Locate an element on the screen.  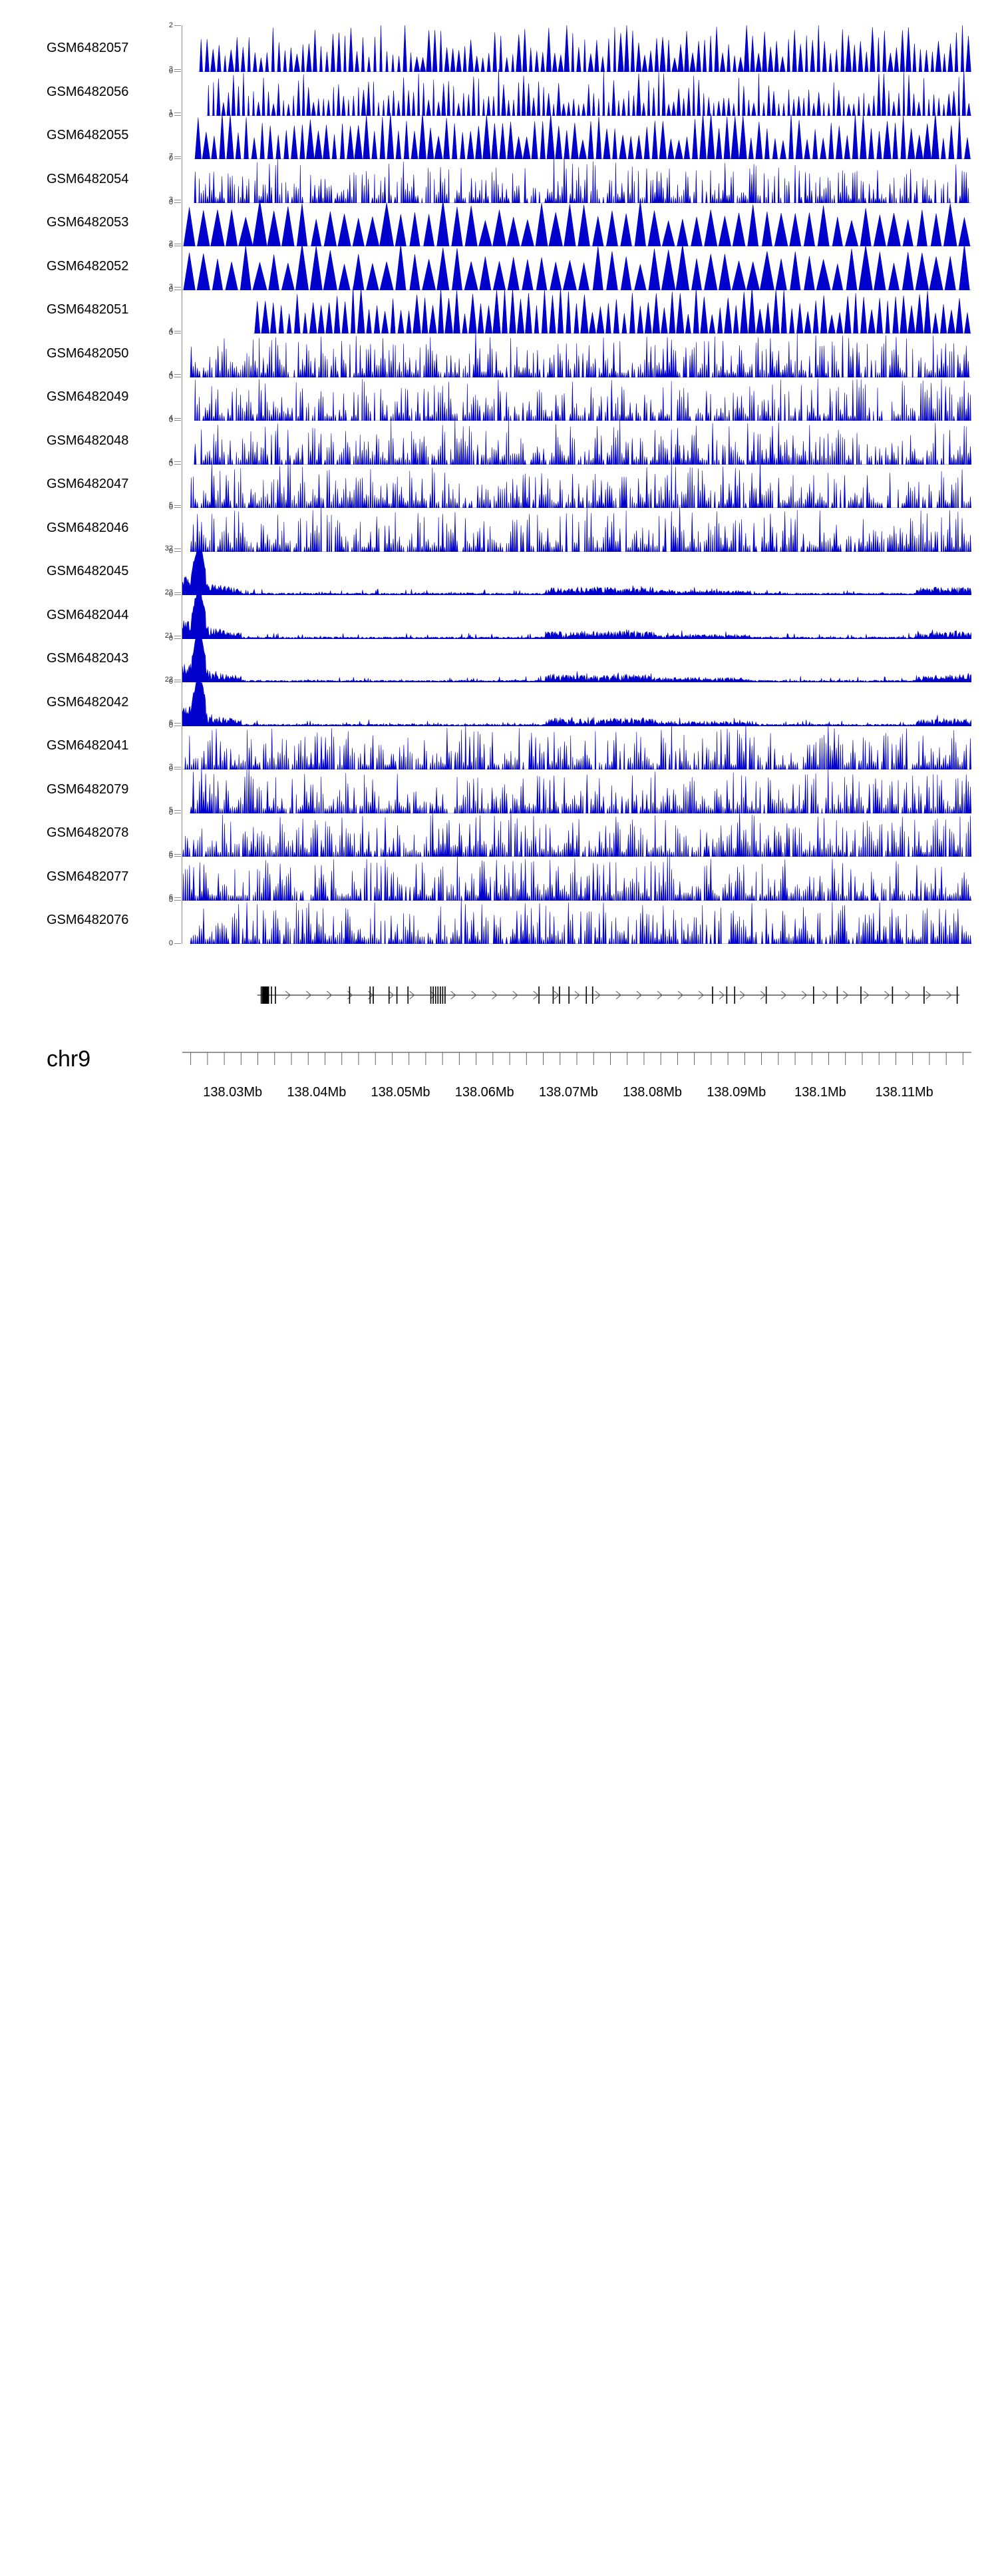
coverage-track: GSM6482078 5 0 is located at coordinates (499, 833).